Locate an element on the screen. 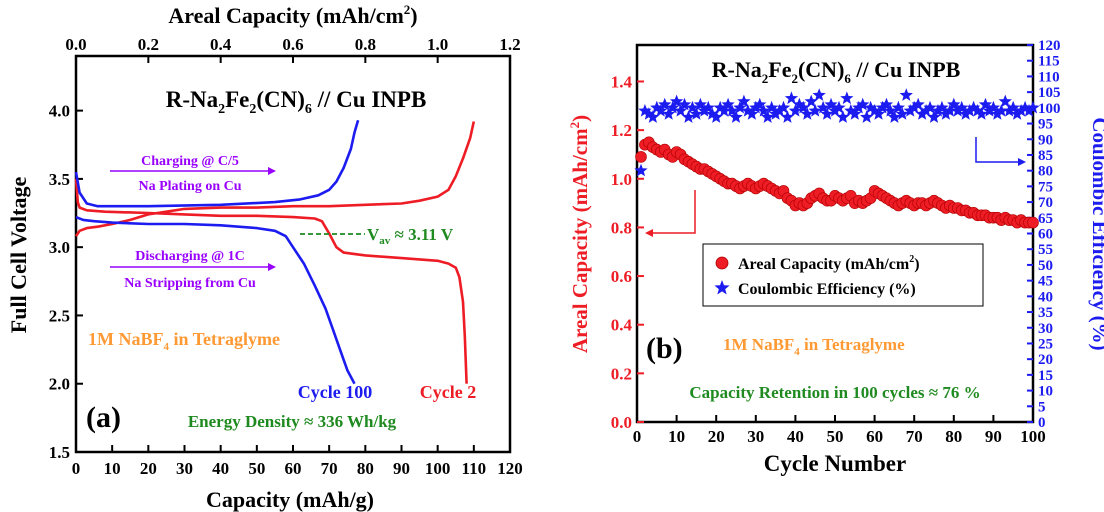 The image size is (1104, 512). vav-label: Vav ≈ 3.11 V is located at coordinates (410, 236).